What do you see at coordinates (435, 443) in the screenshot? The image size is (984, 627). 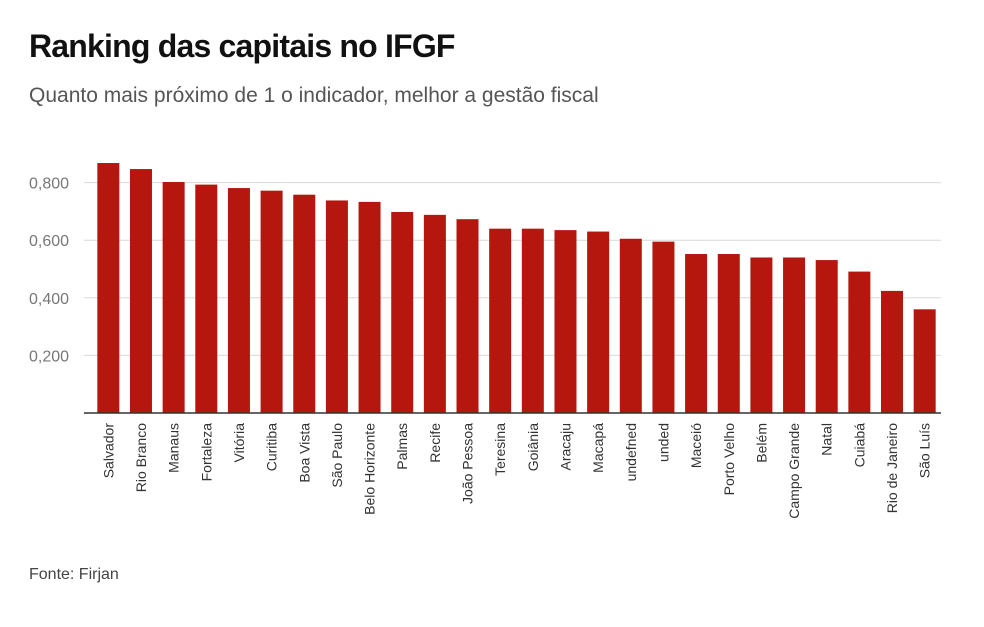 I see `x-tick-label: Recife` at bounding box center [435, 443].